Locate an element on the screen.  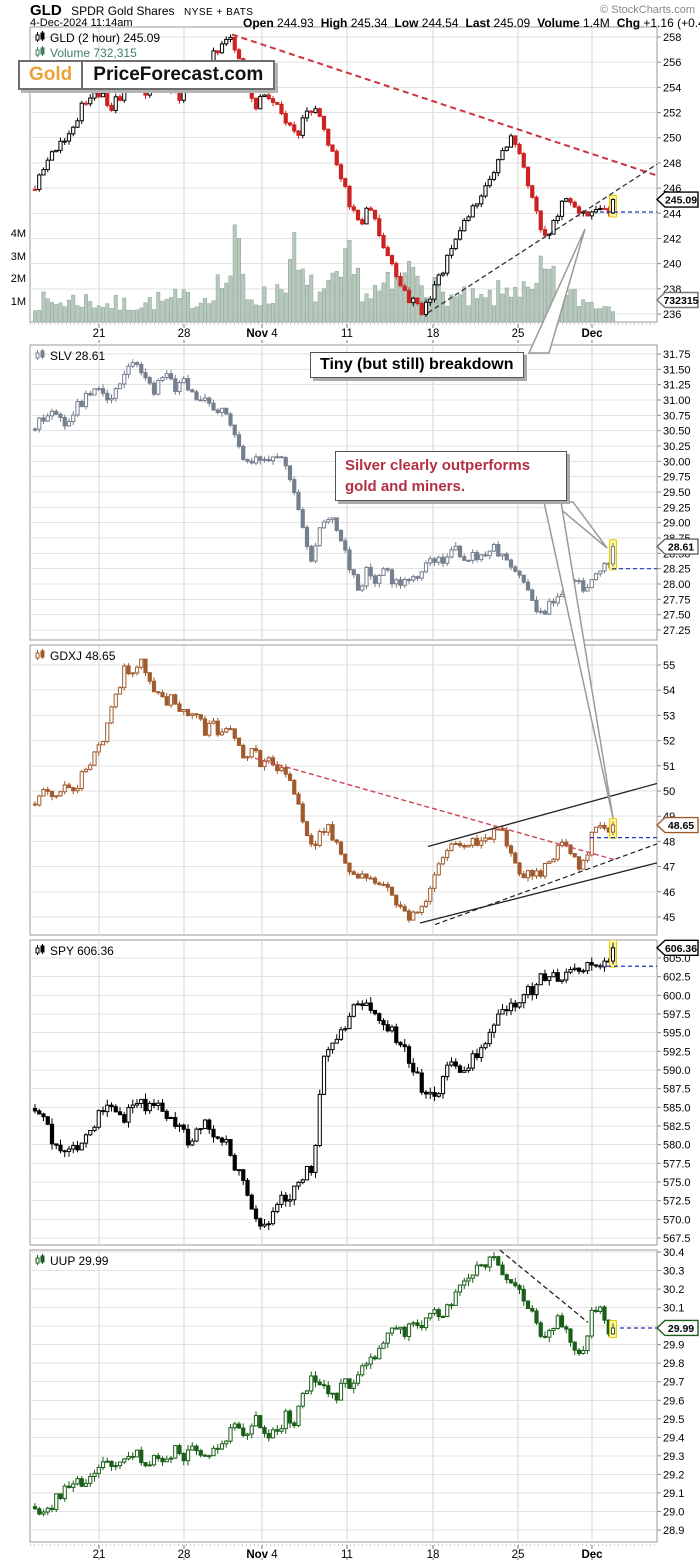
axis-tick-label: 52 is located at coordinates (669, 742).